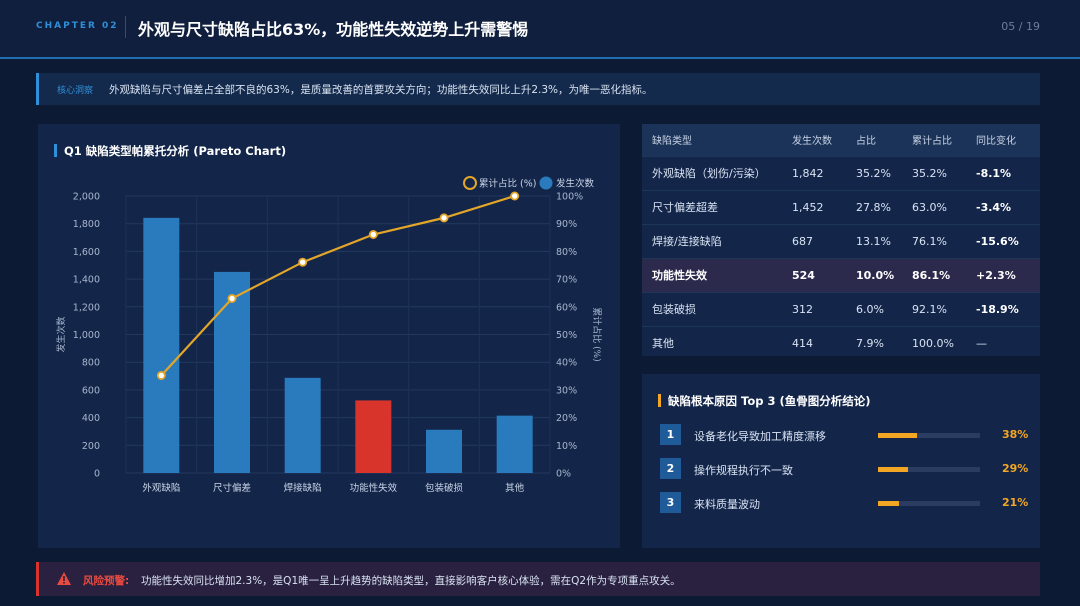 The image size is (1080, 606). What do you see at coordinates (1008, 140) in the screenshot?
I see `col-header-yoy: 同比变化` at bounding box center [1008, 140].